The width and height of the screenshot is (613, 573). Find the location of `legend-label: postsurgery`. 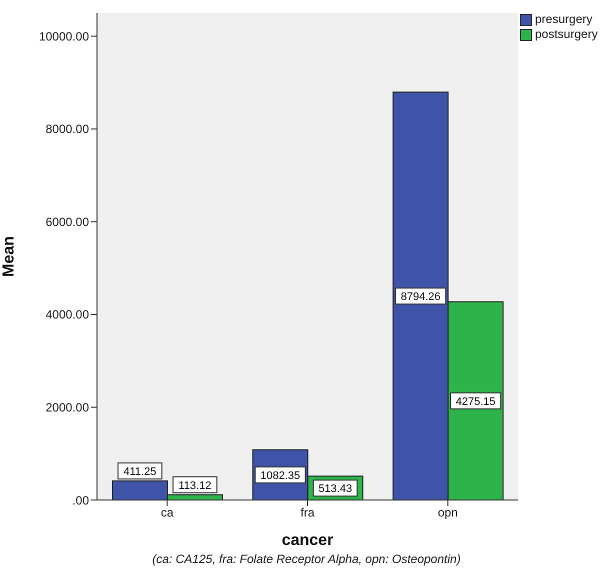

legend-label: postsurgery is located at coordinates (566, 34).